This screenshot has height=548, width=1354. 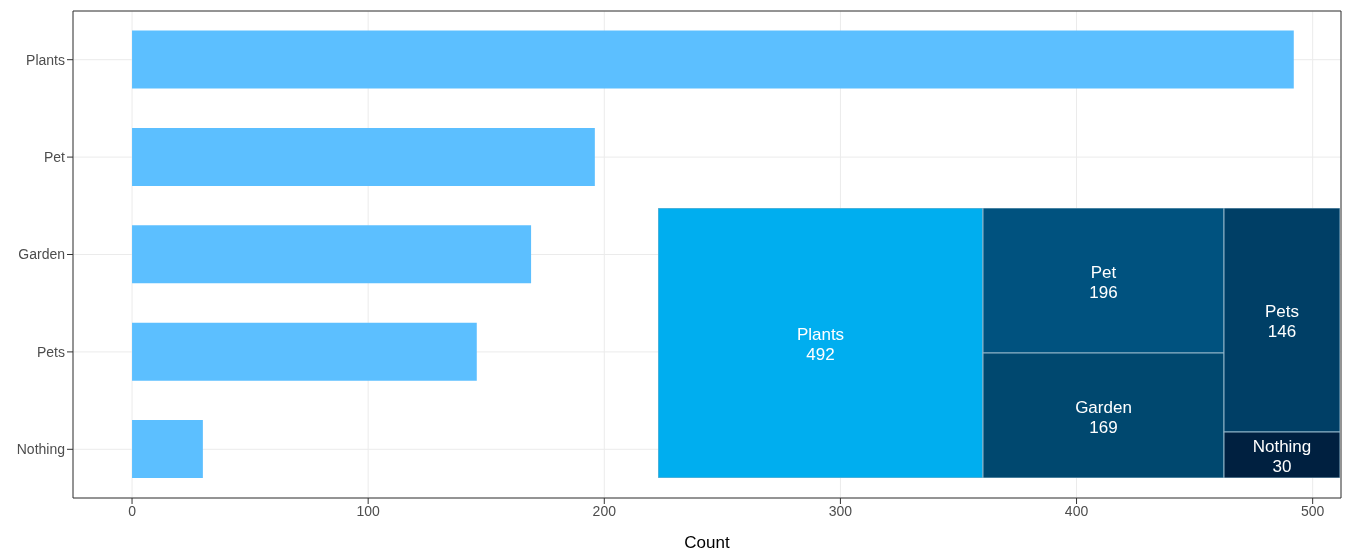 I want to click on category-label: Plants, so click(x=820, y=334).